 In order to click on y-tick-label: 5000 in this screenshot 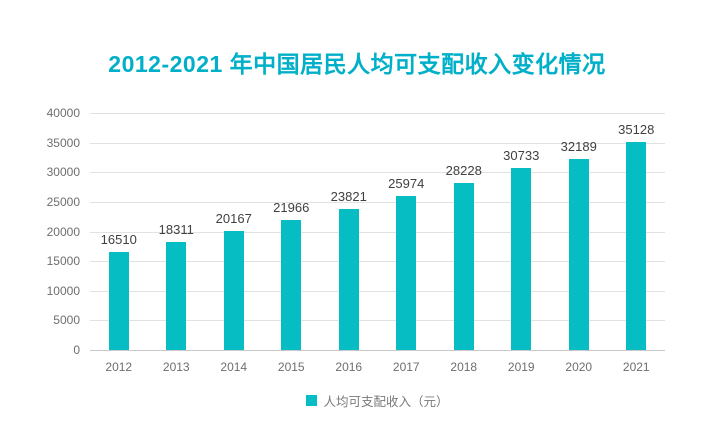, I will do `click(66, 320)`.